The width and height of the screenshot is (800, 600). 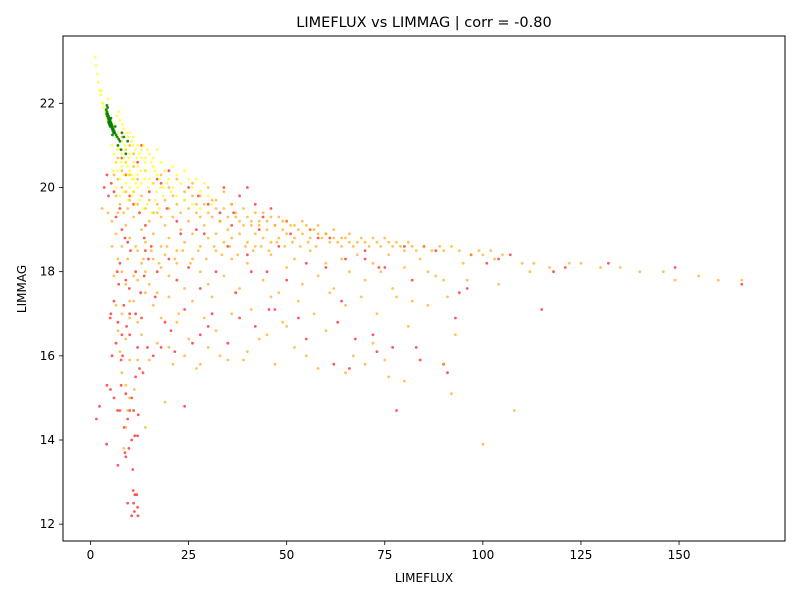 I want to click on y-tick-label: 20, so click(x=47, y=188).